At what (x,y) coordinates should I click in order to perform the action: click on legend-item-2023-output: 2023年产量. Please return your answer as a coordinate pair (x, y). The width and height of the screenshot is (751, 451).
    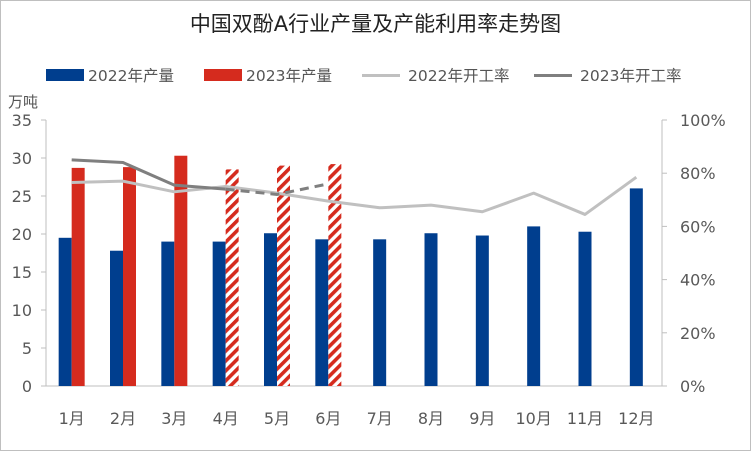
    Looking at the image, I should click on (268, 75).